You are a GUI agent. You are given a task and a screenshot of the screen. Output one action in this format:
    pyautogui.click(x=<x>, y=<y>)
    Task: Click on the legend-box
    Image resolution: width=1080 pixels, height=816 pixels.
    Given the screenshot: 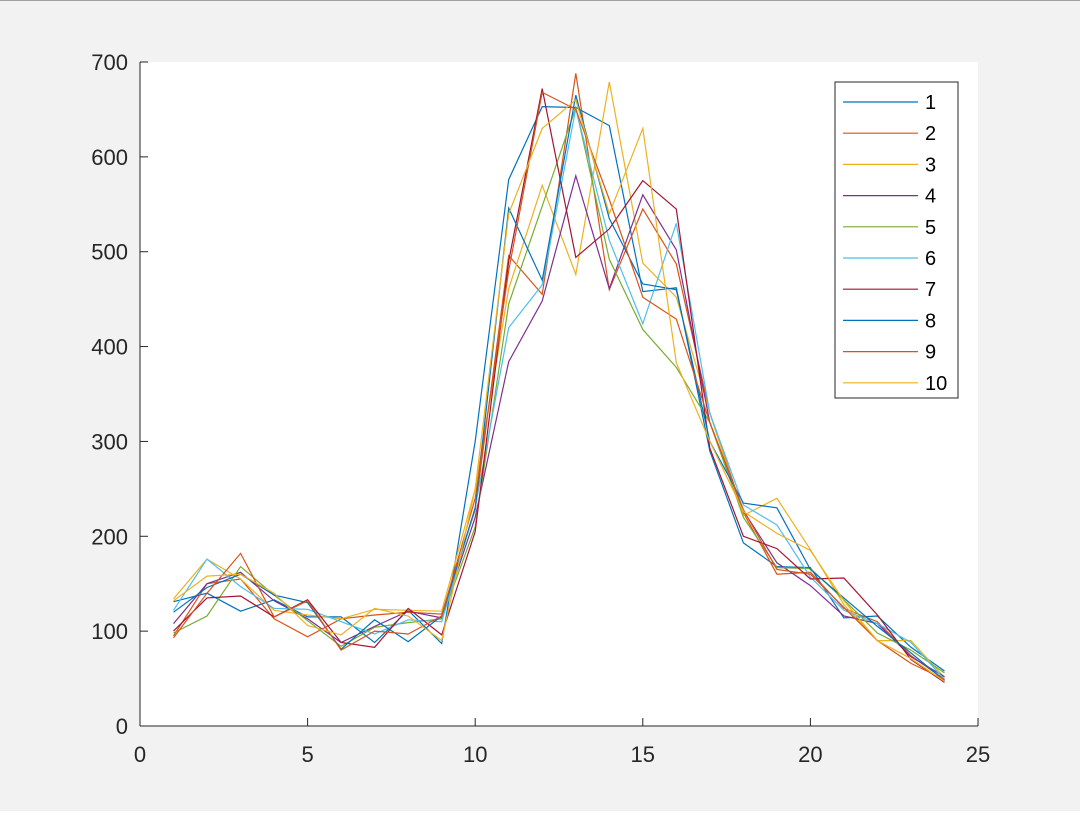 What is the action you would take?
    pyautogui.click(x=896, y=240)
    